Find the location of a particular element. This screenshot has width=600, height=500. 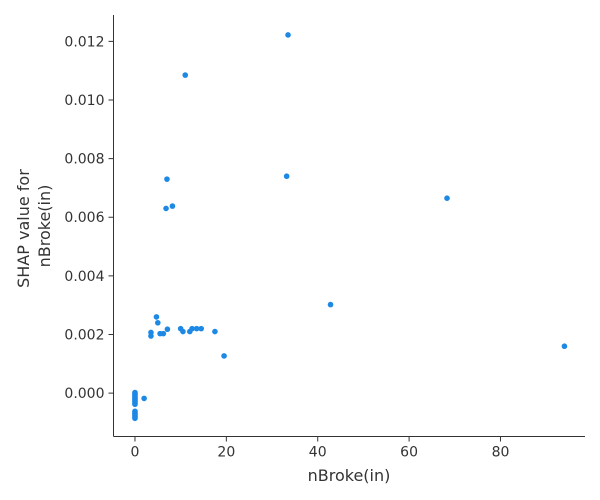

y-tick-label: 0.004 is located at coordinates (84, 277).